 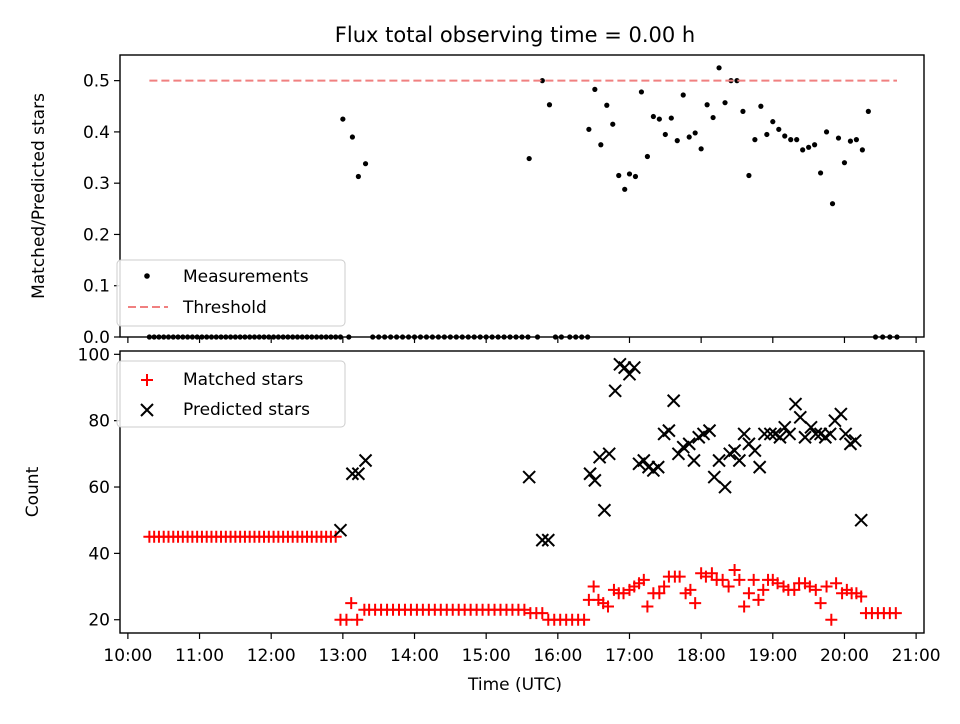 I want to click on top-legend-box, so click(x=231, y=293).